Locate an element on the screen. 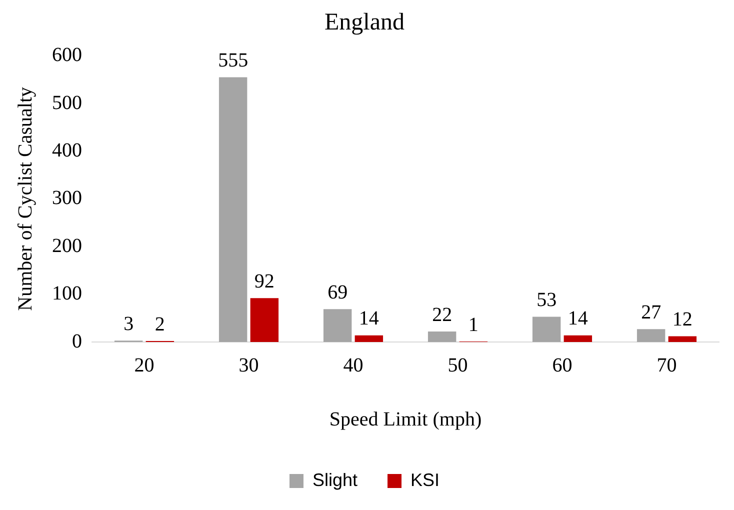 Image resolution: width=734 pixels, height=510 pixels. x-tick-label: 20 is located at coordinates (144, 365).